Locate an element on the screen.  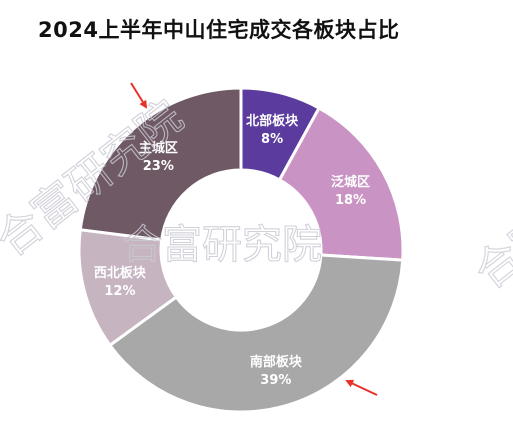
slice-category-label: 主城区 is located at coordinates (158, 148).